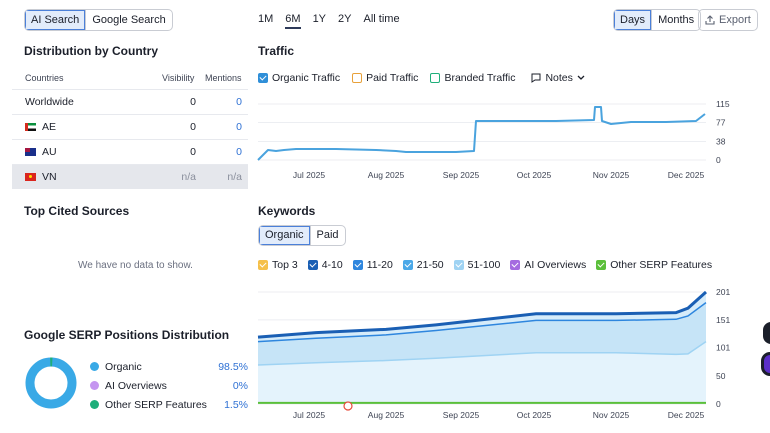 This screenshot has height=433, width=770. What do you see at coordinates (233, 366) in the screenshot?
I see `serp-value: 98.5%` at bounding box center [233, 366].